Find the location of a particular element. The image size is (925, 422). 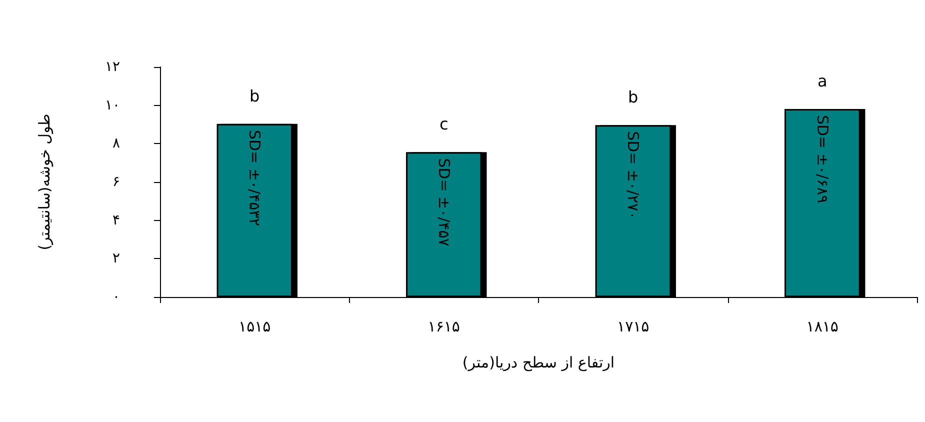

data-label: SD= ±۰/۶۸۹ is located at coordinates (822, 159).